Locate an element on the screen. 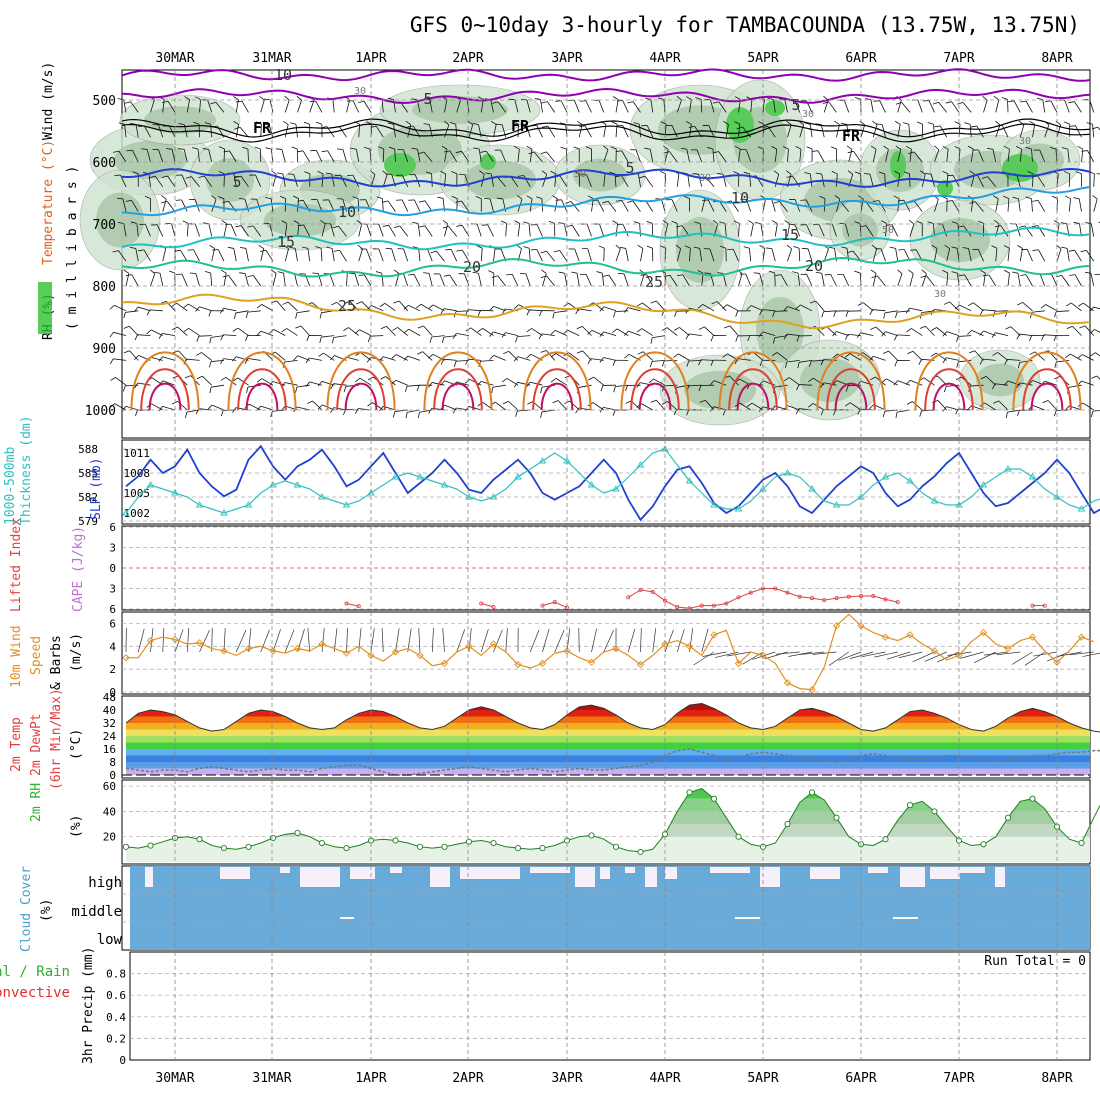  temp2m-tick-8: 8 is located at coordinates (112, 762).